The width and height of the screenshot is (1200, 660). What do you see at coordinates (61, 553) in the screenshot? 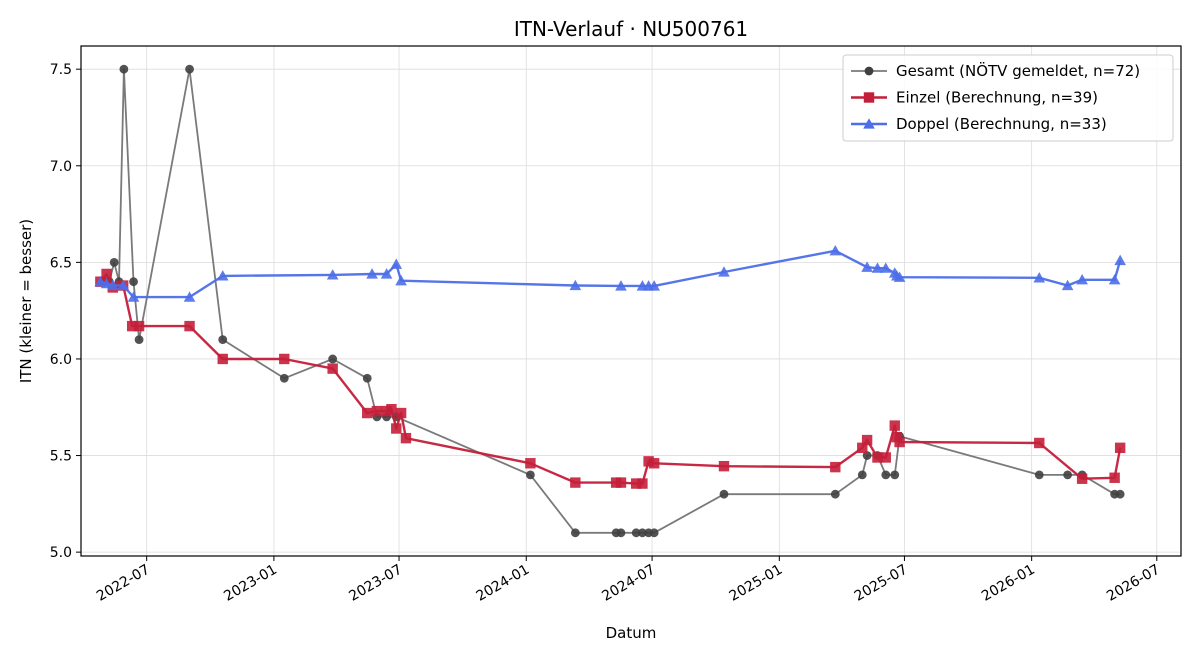
I see `y-tick-label: 5.0` at bounding box center [61, 553].